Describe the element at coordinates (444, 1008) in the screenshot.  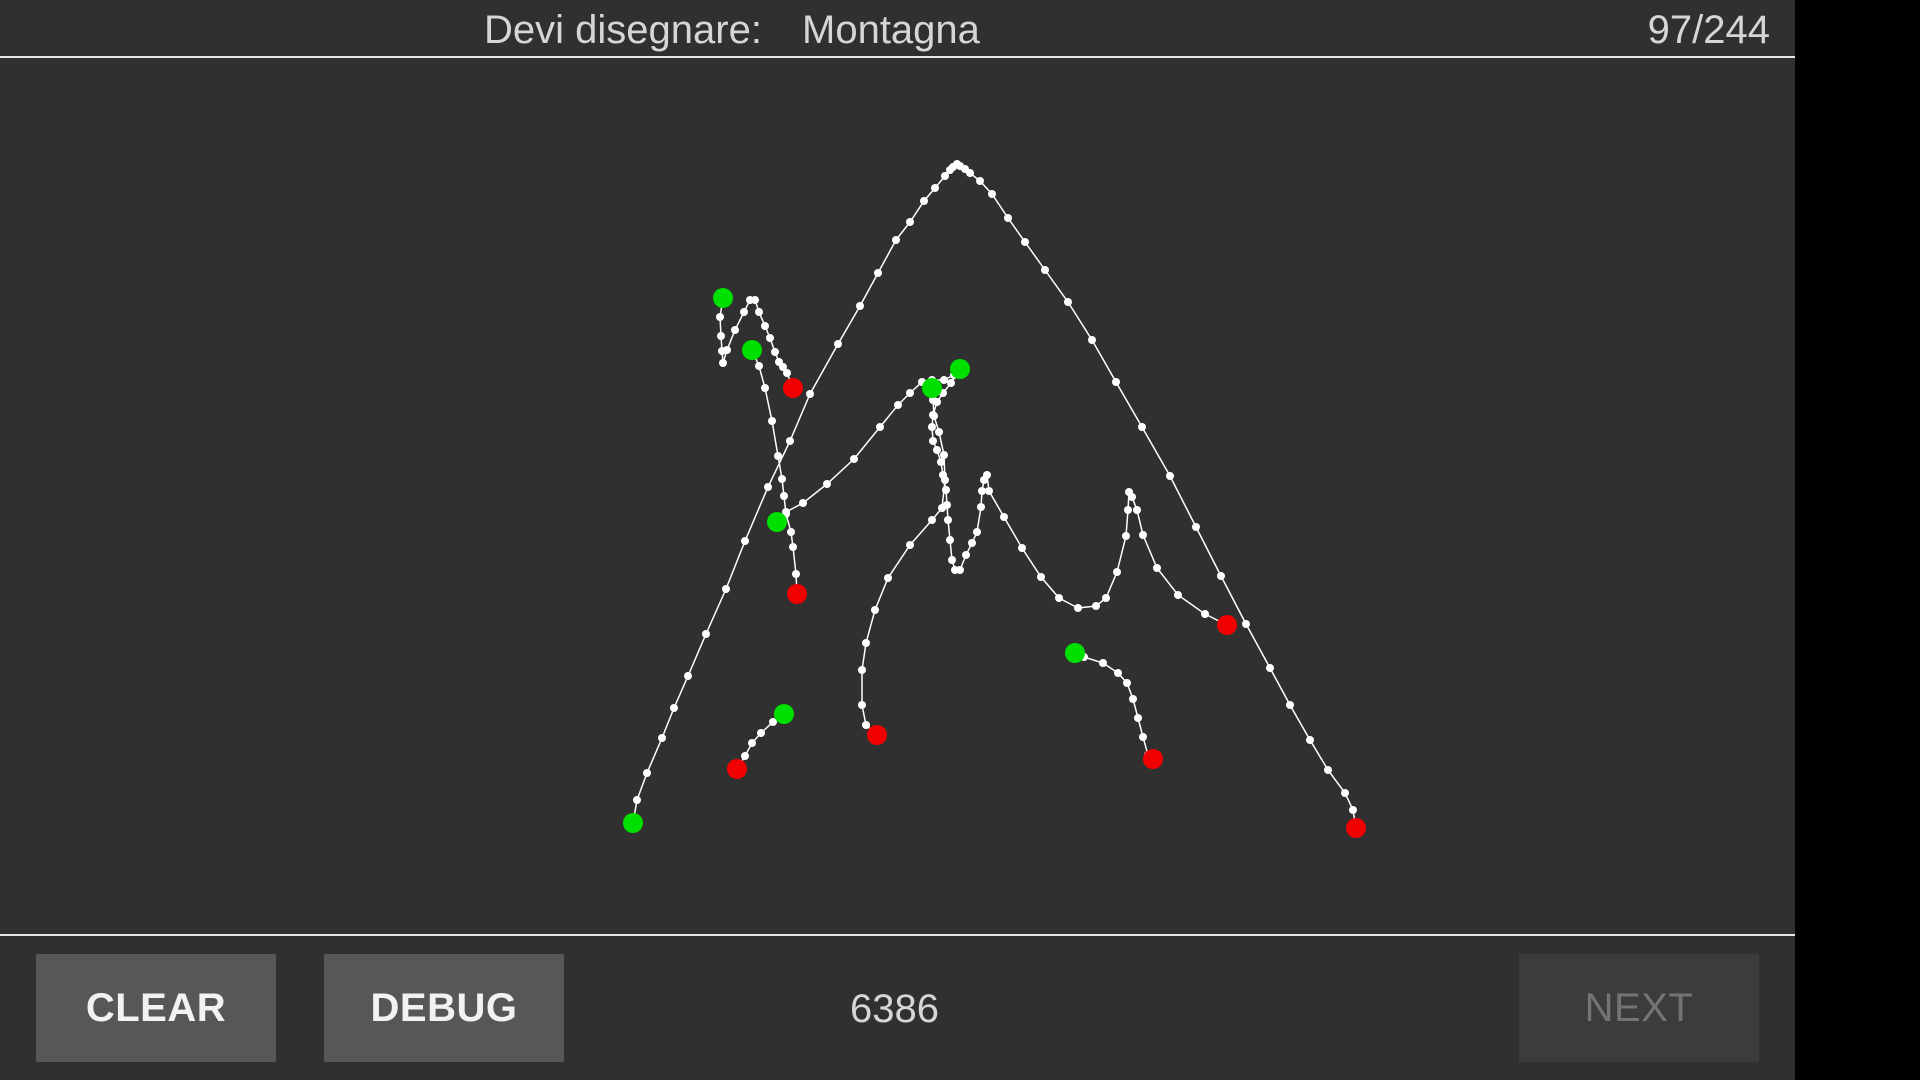
I see `debug-button: DEBUG` at that location.